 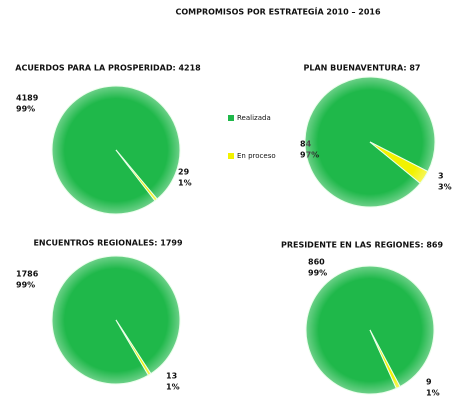 What do you see at coordinates (254, 118) in the screenshot?
I see `legend-label: Realizada` at bounding box center [254, 118].